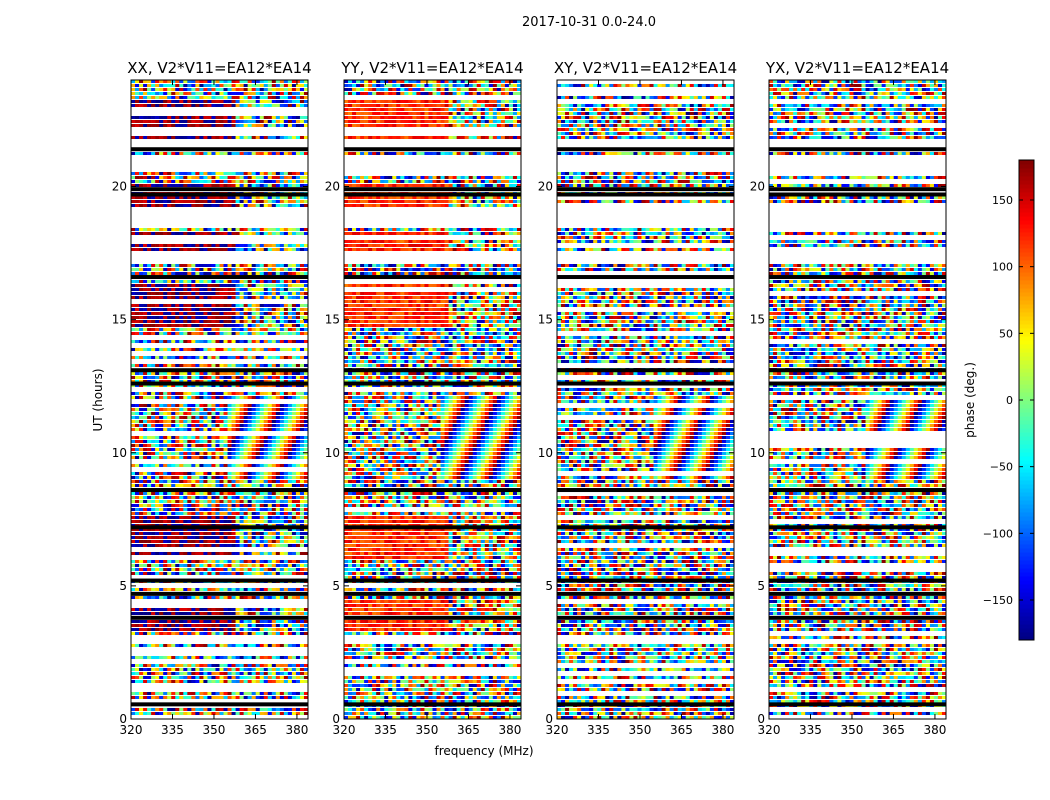 The image size is (1050, 800). I want to click on y-axis-label: UT (hours), so click(98, 399).